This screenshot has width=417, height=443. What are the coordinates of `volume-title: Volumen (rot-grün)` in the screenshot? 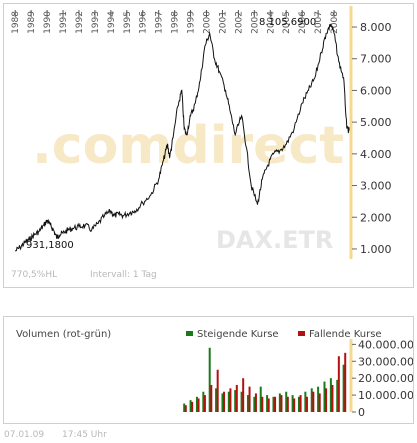 It's located at (63, 334).